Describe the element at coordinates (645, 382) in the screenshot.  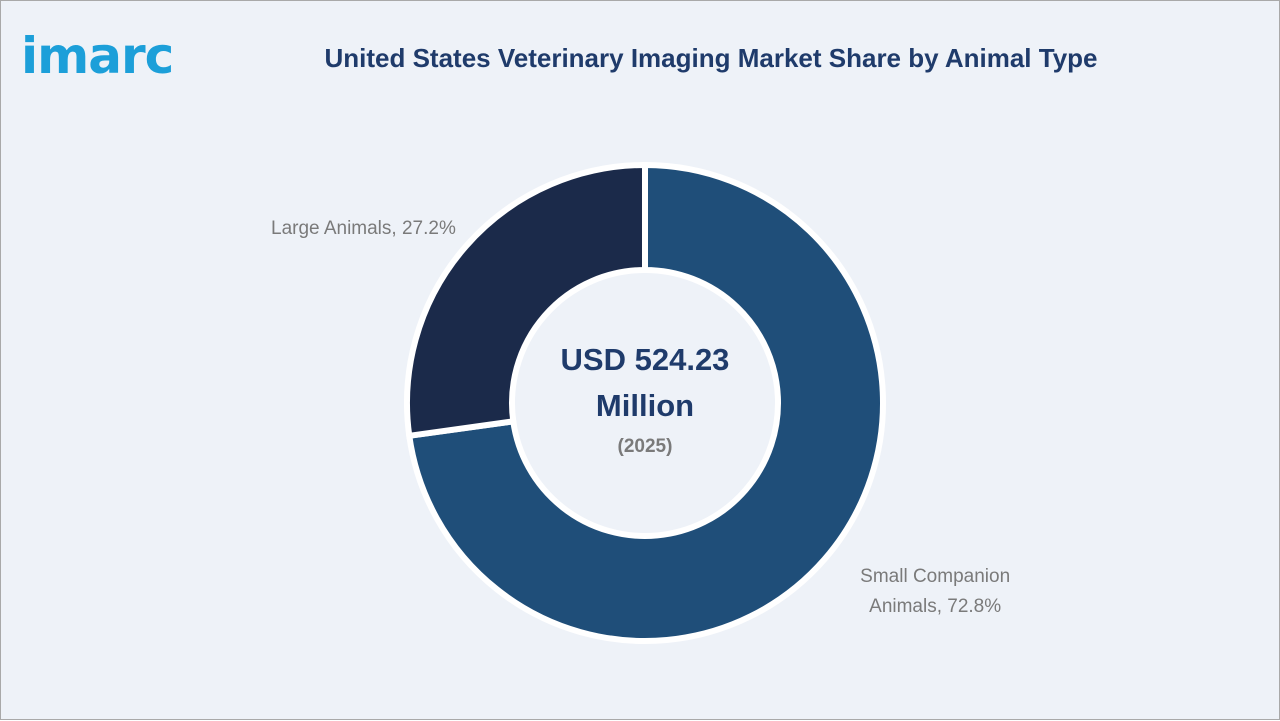
I see `center-label: USD 524.23 Million` at that location.